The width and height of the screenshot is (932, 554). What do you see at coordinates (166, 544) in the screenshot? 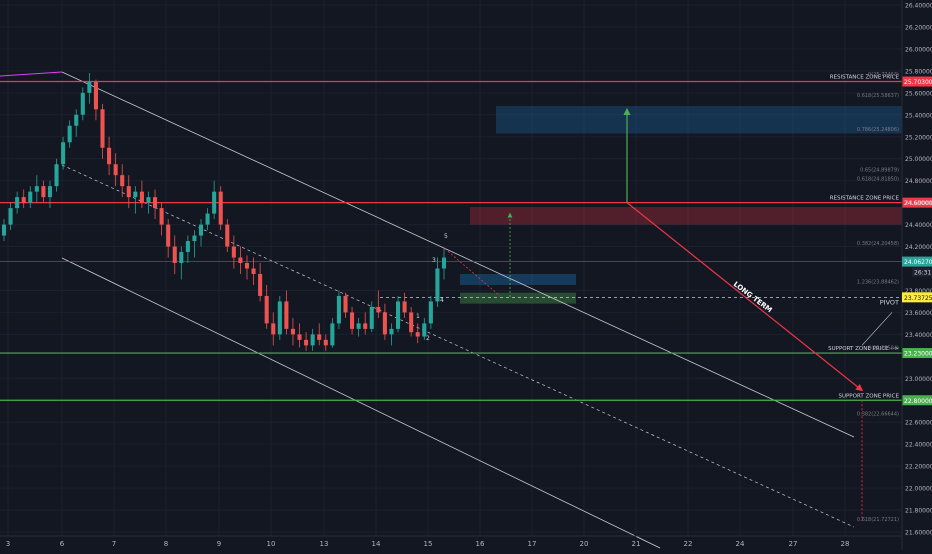
I see `x-tick-label: 8` at bounding box center [166, 544].